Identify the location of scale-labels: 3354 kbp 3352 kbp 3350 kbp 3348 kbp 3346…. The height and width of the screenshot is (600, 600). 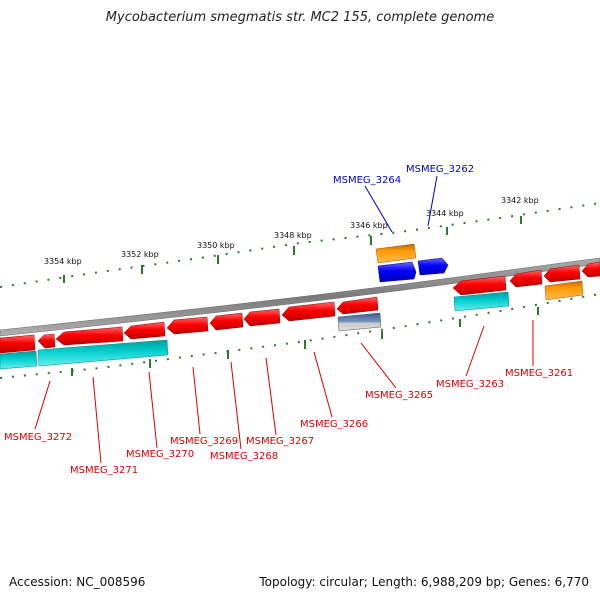
(291, 231).